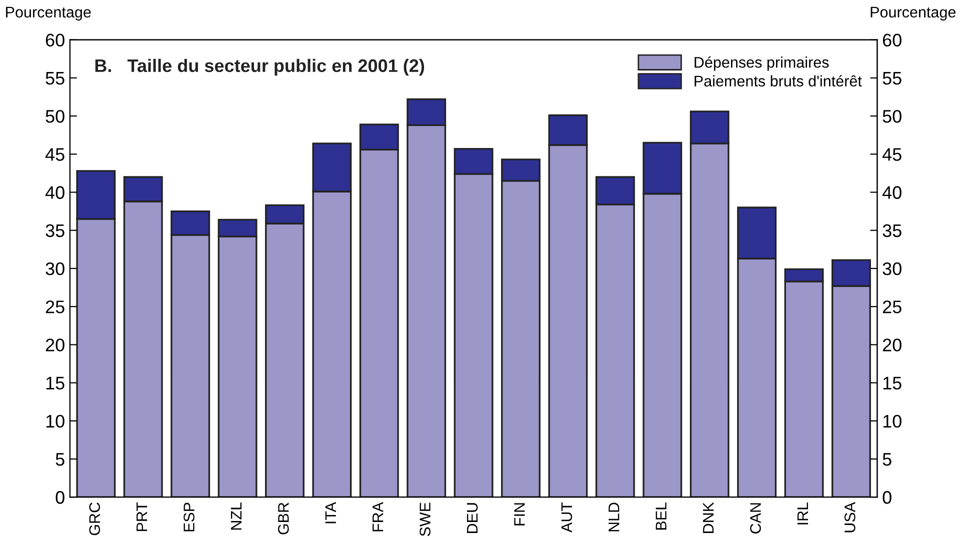 This screenshot has width=961, height=538. What do you see at coordinates (54, 192) in the screenshot?
I see `y-tick-label: 40` at bounding box center [54, 192].